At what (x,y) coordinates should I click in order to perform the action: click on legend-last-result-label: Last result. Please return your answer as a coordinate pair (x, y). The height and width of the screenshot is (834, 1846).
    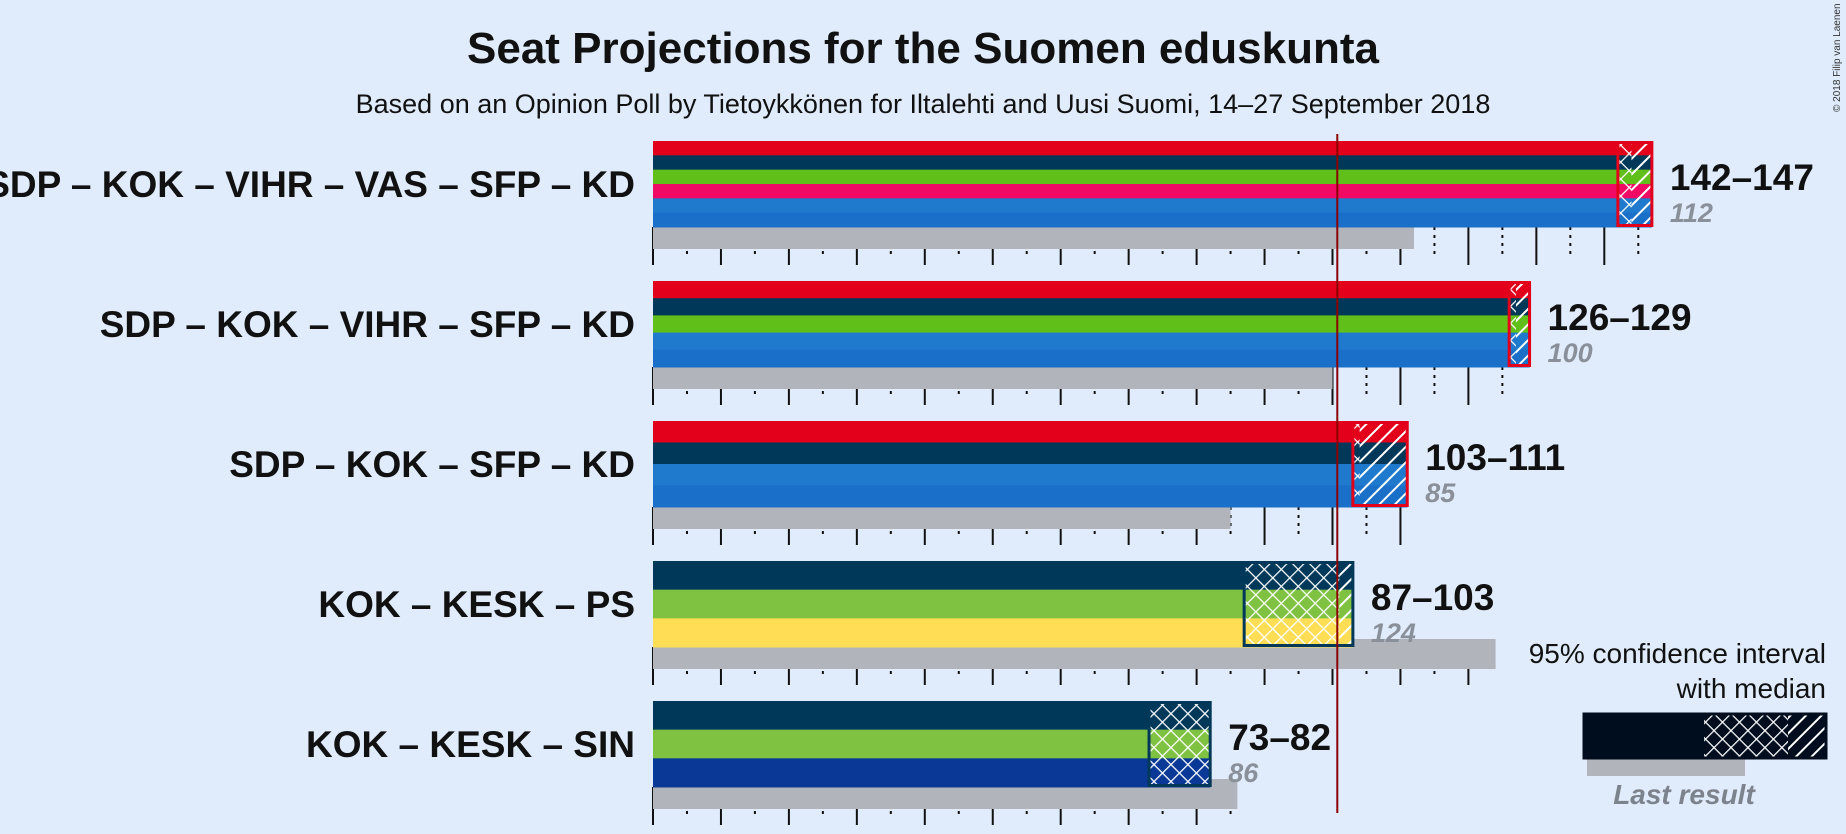
    Looking at the image, I should click on (1684, 794).